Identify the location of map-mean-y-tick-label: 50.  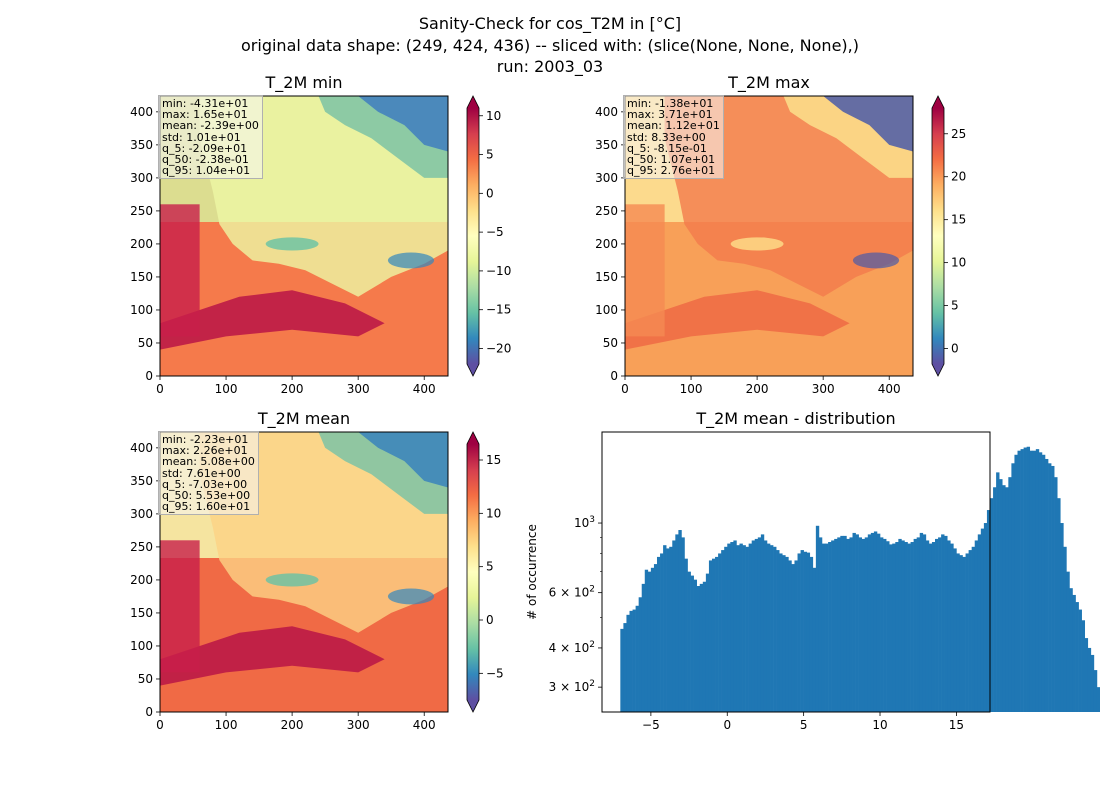
(145, 679).